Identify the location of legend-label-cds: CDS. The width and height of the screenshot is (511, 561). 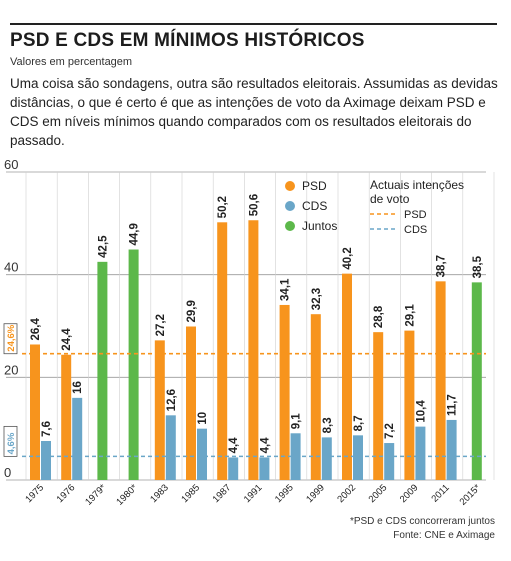
(314, 206).